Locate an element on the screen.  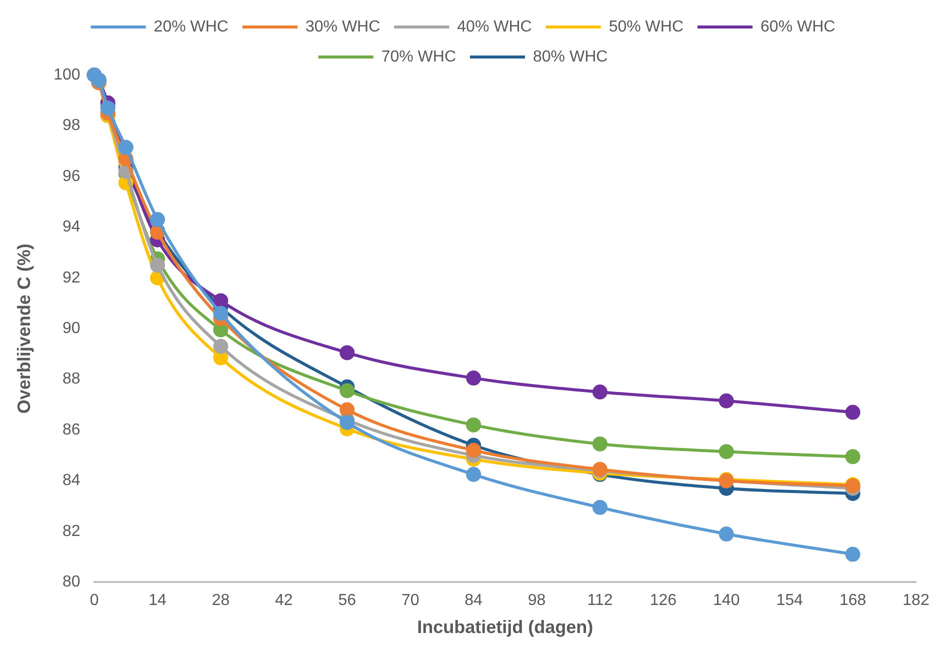
x-tick-label: 168 is located at coordinates (852, 601).